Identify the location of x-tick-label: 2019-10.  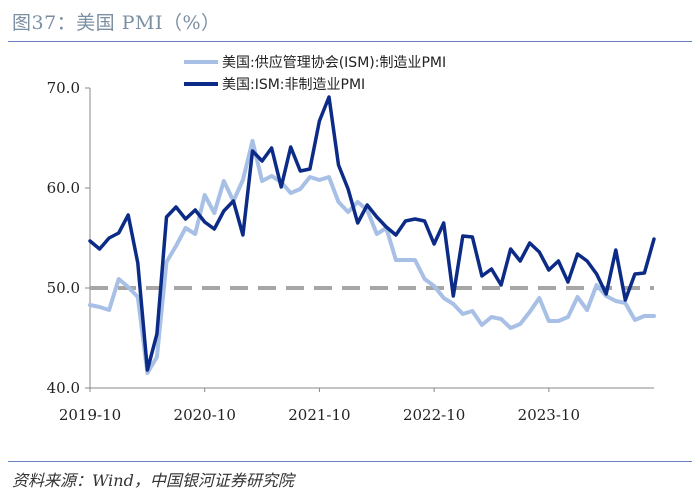
(90, 415).